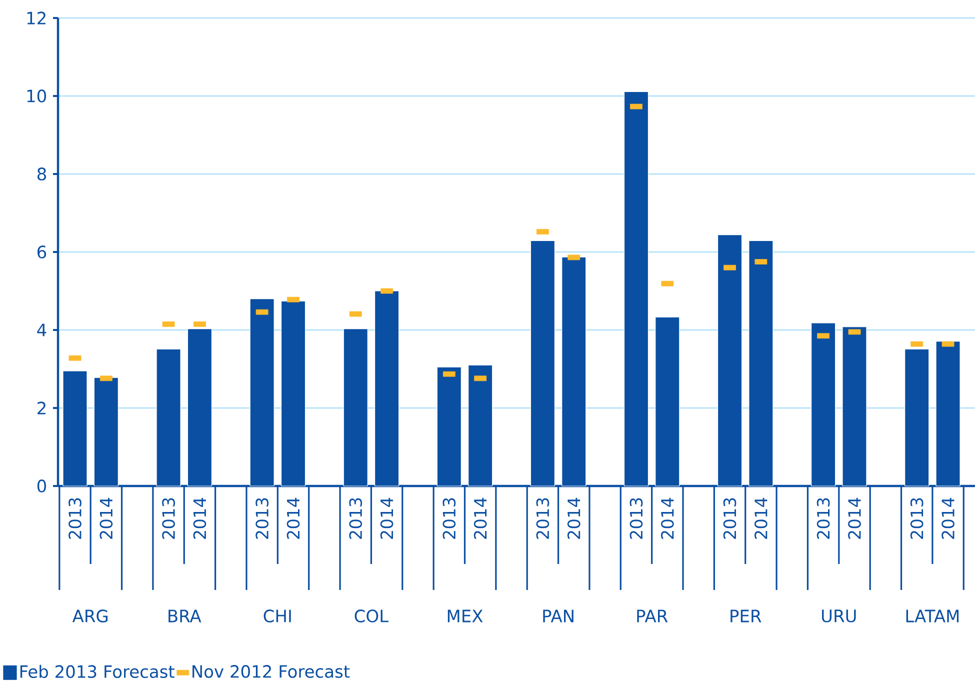 The height and width of the screenshot is (683, 979). I want to click on text: BRA, so click(185, 616).